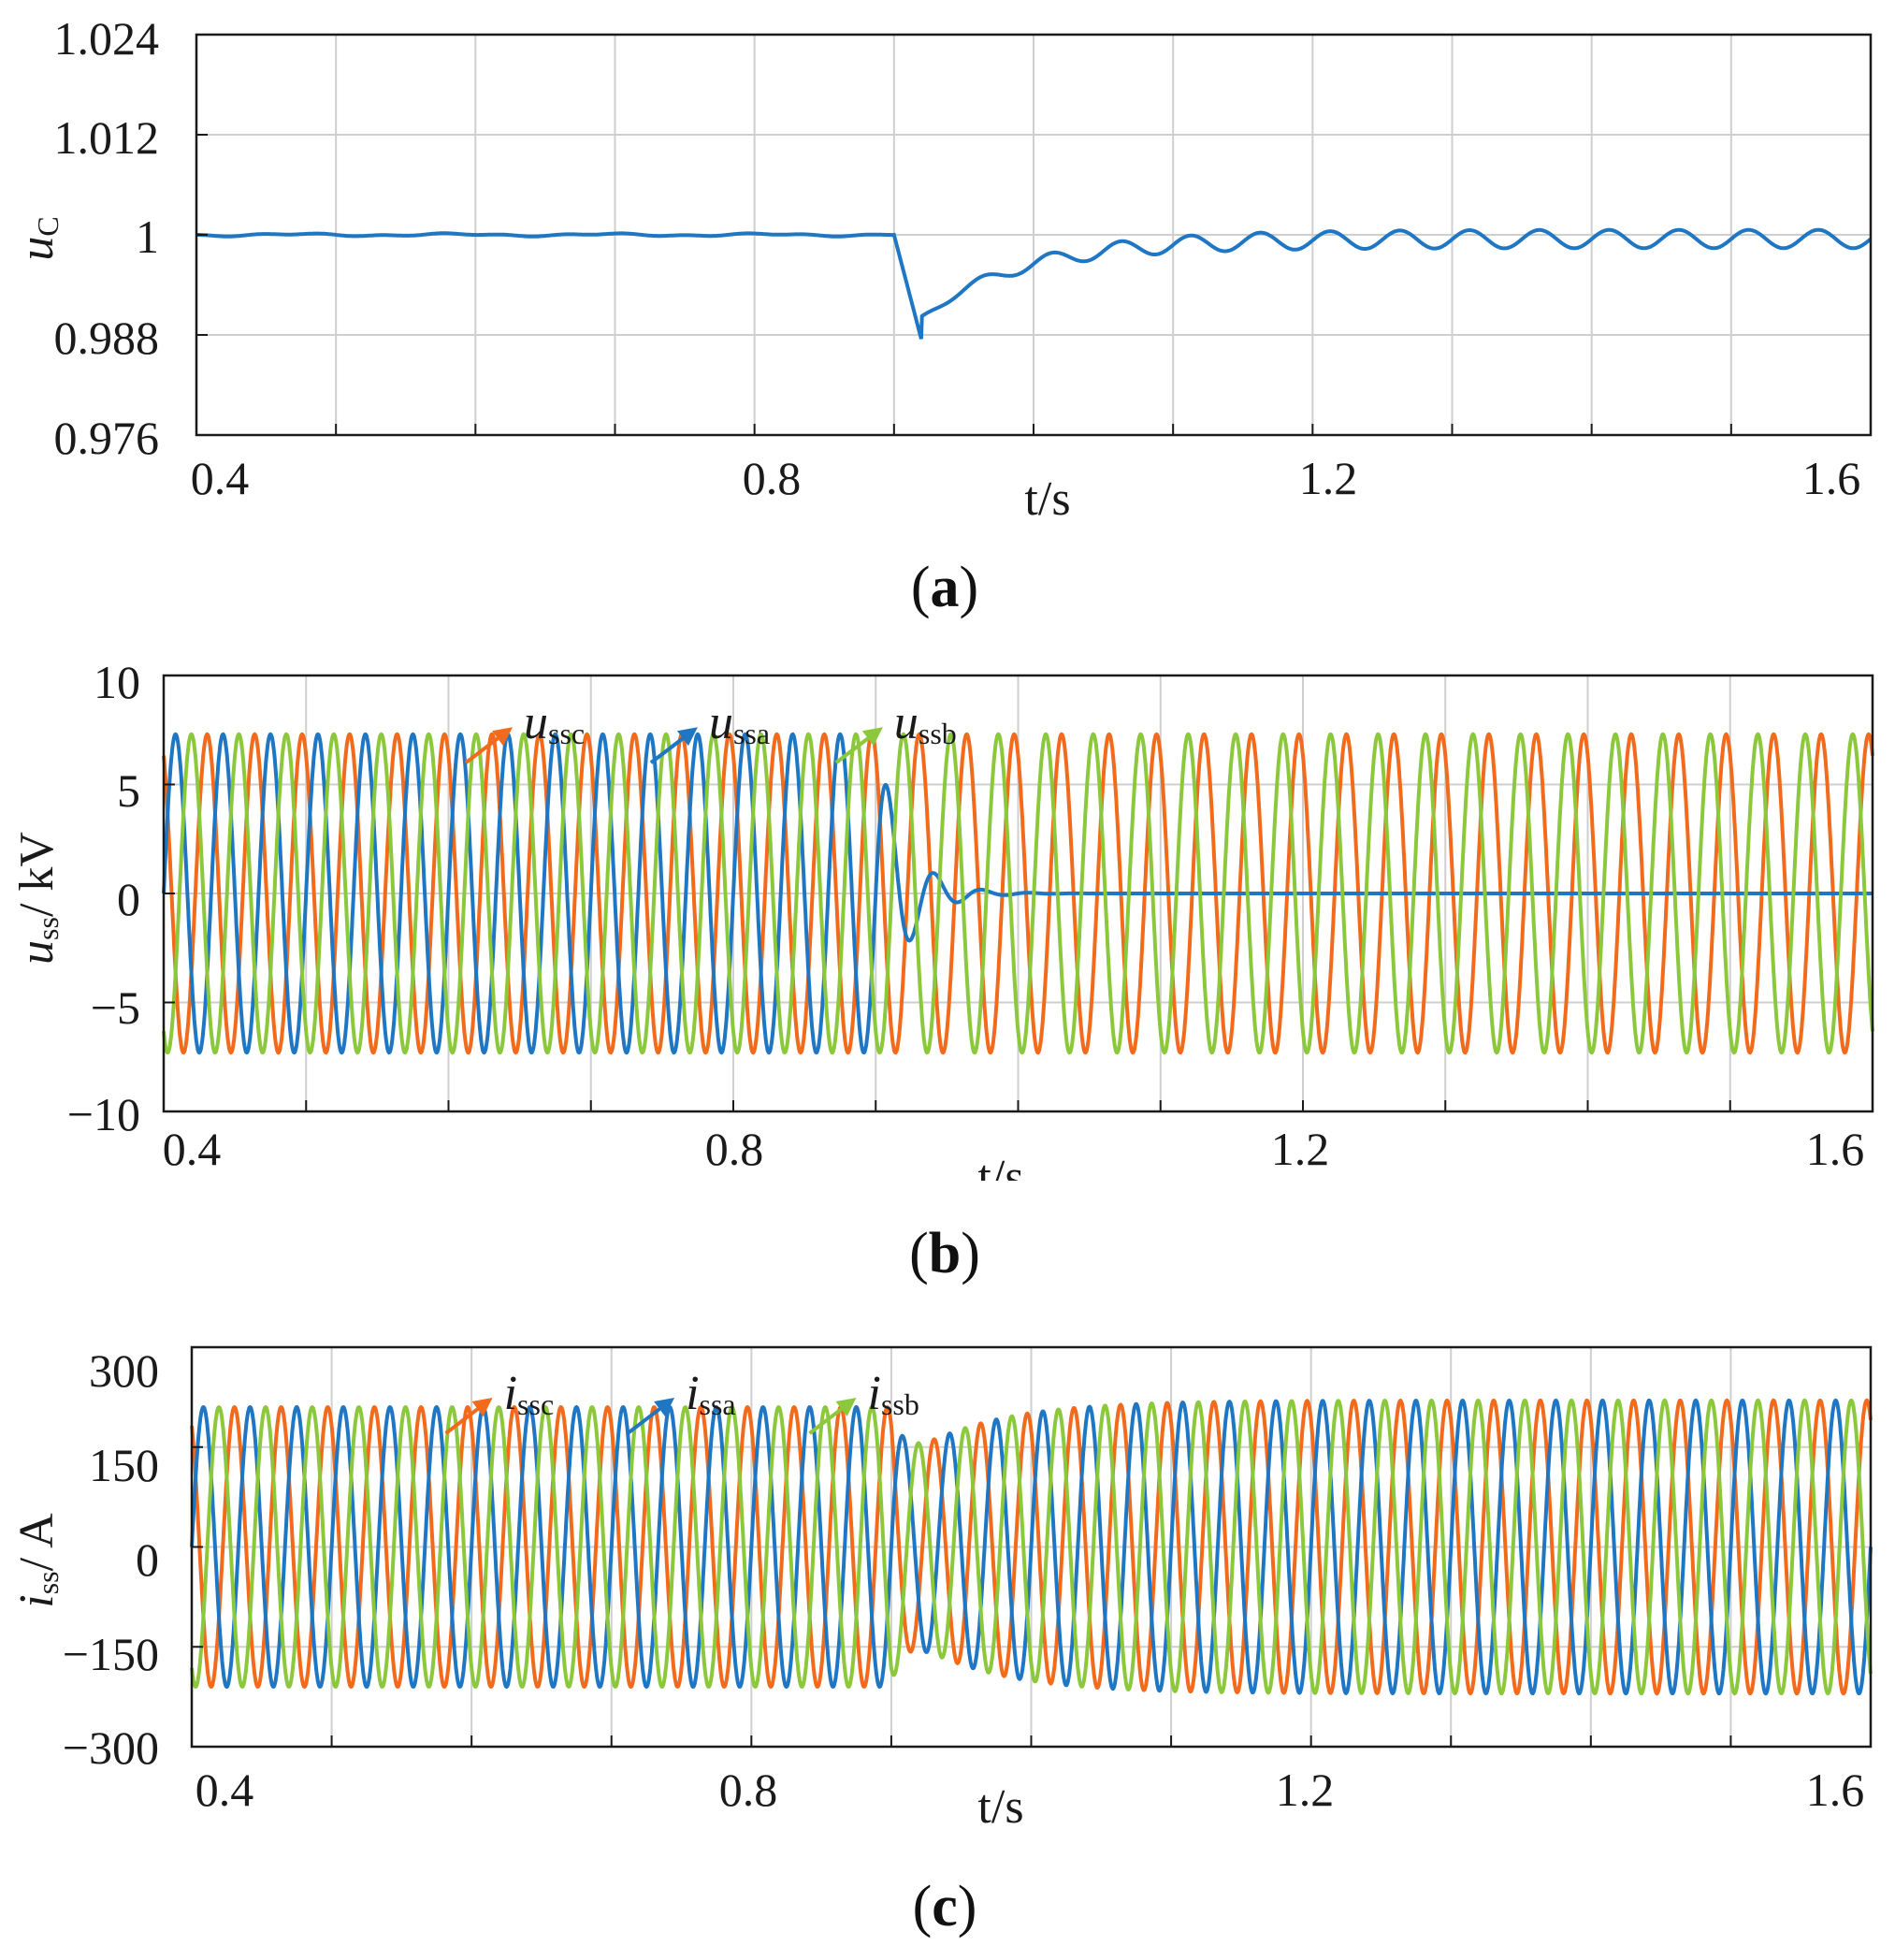  I want to click on series-line-issb, so click(1031, 1547).